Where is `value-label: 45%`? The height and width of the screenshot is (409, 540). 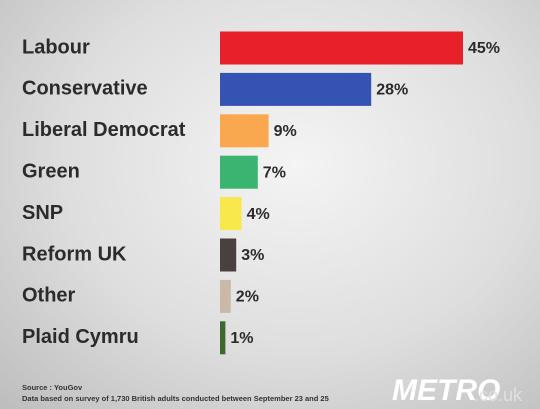 value-label: 45% is located at coordinates (484, 48).